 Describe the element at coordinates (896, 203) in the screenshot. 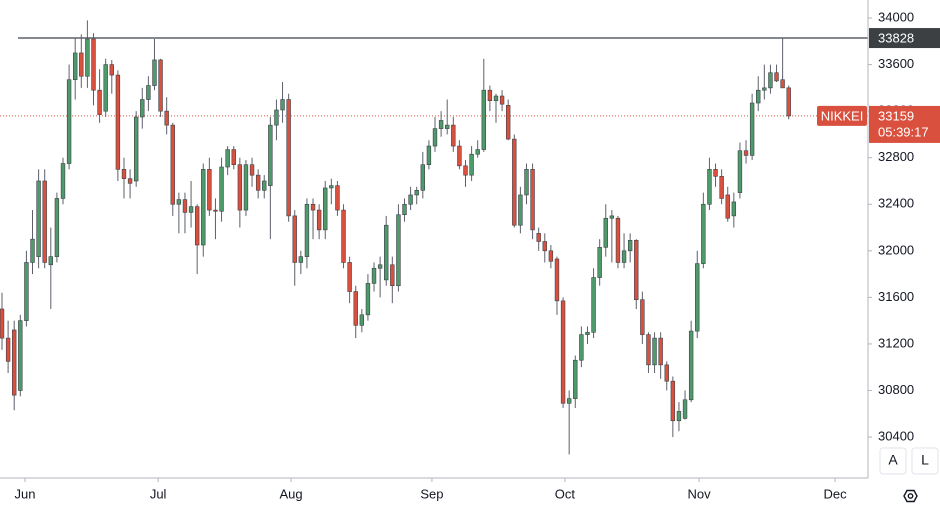

I see `y-tick-label: 32400` at that location.